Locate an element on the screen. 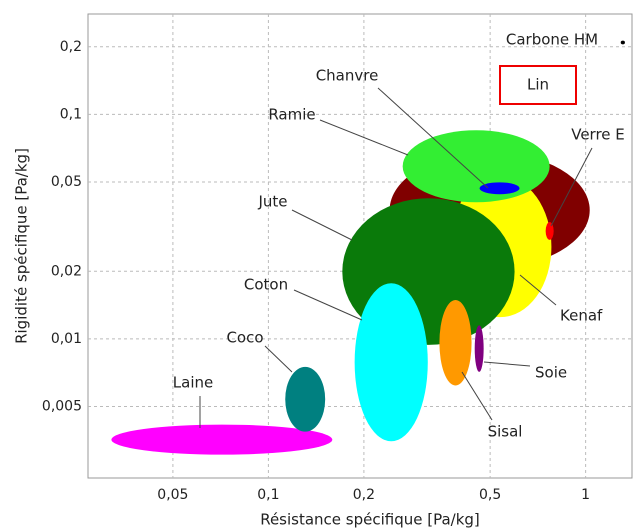 The width and height of the screenshot is (639, 531). x-tick-label: 1 is located at coordinates (585, 495).